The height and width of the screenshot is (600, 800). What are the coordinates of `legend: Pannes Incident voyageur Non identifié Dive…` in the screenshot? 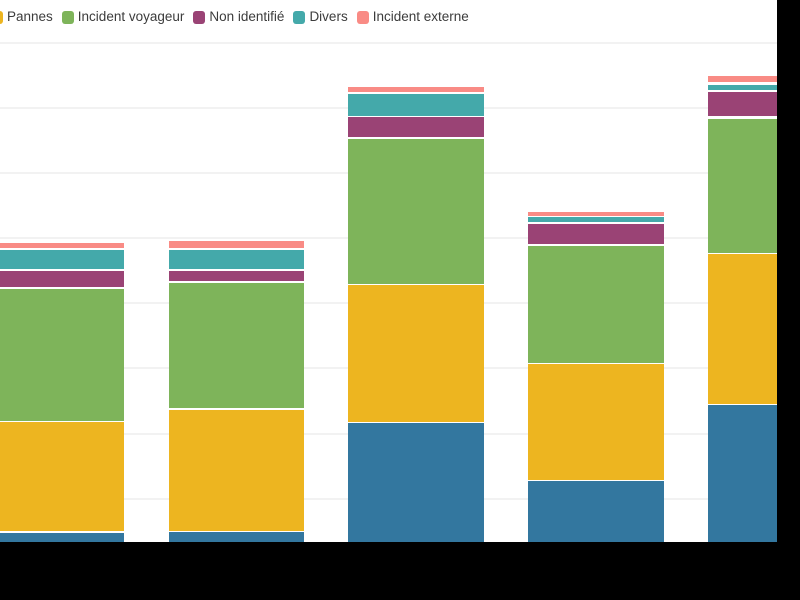 It's located at (239, 17).